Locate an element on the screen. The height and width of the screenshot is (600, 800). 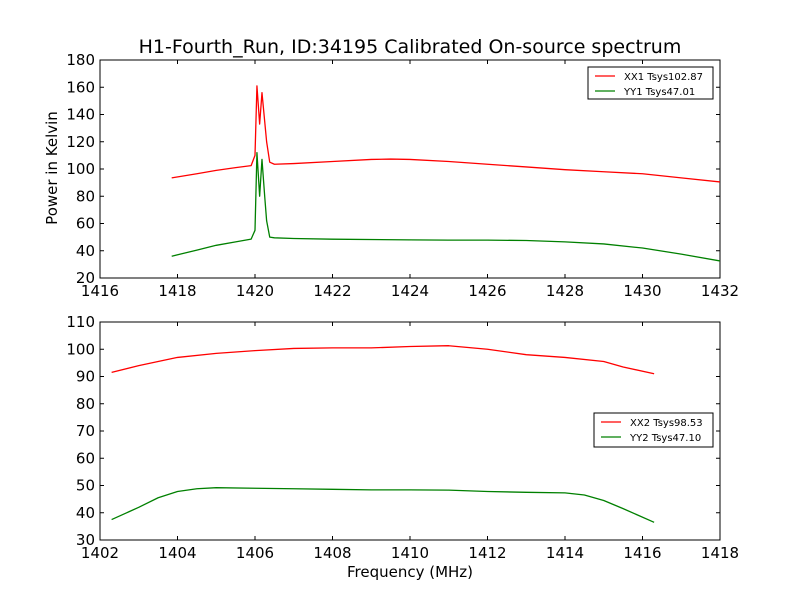
top-y-tick-label: 80 is located at coordinates (85, 196).